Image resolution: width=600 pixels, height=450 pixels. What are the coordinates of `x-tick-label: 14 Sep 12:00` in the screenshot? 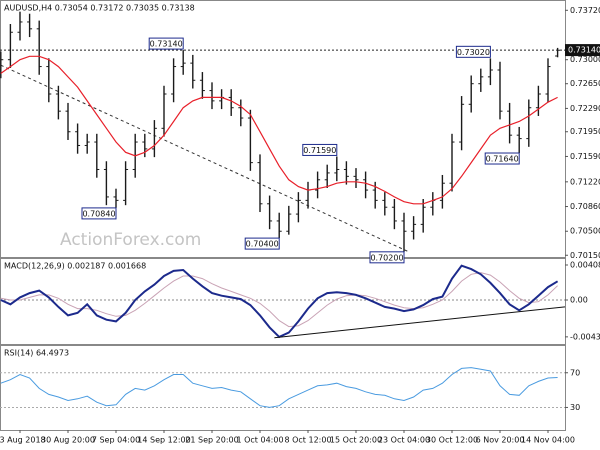 It's located at (163, 440).